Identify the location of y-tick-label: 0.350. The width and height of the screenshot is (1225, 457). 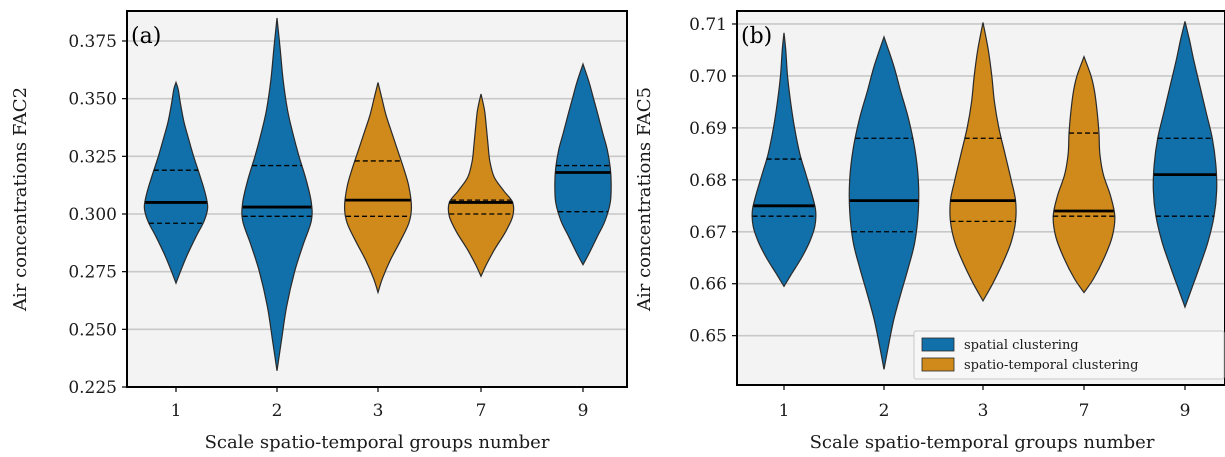
(92, 100).